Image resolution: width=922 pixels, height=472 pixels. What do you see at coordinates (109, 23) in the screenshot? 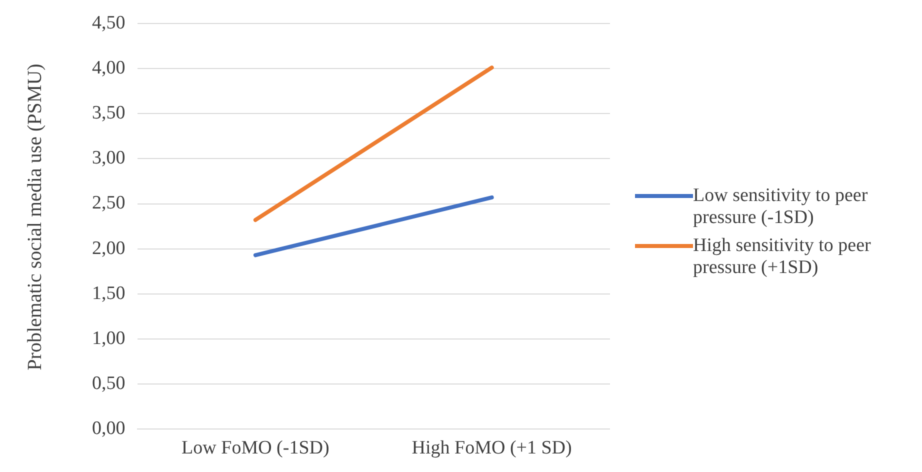
I see `y-tick-label: 4,50` at bounding box center [109, 23].